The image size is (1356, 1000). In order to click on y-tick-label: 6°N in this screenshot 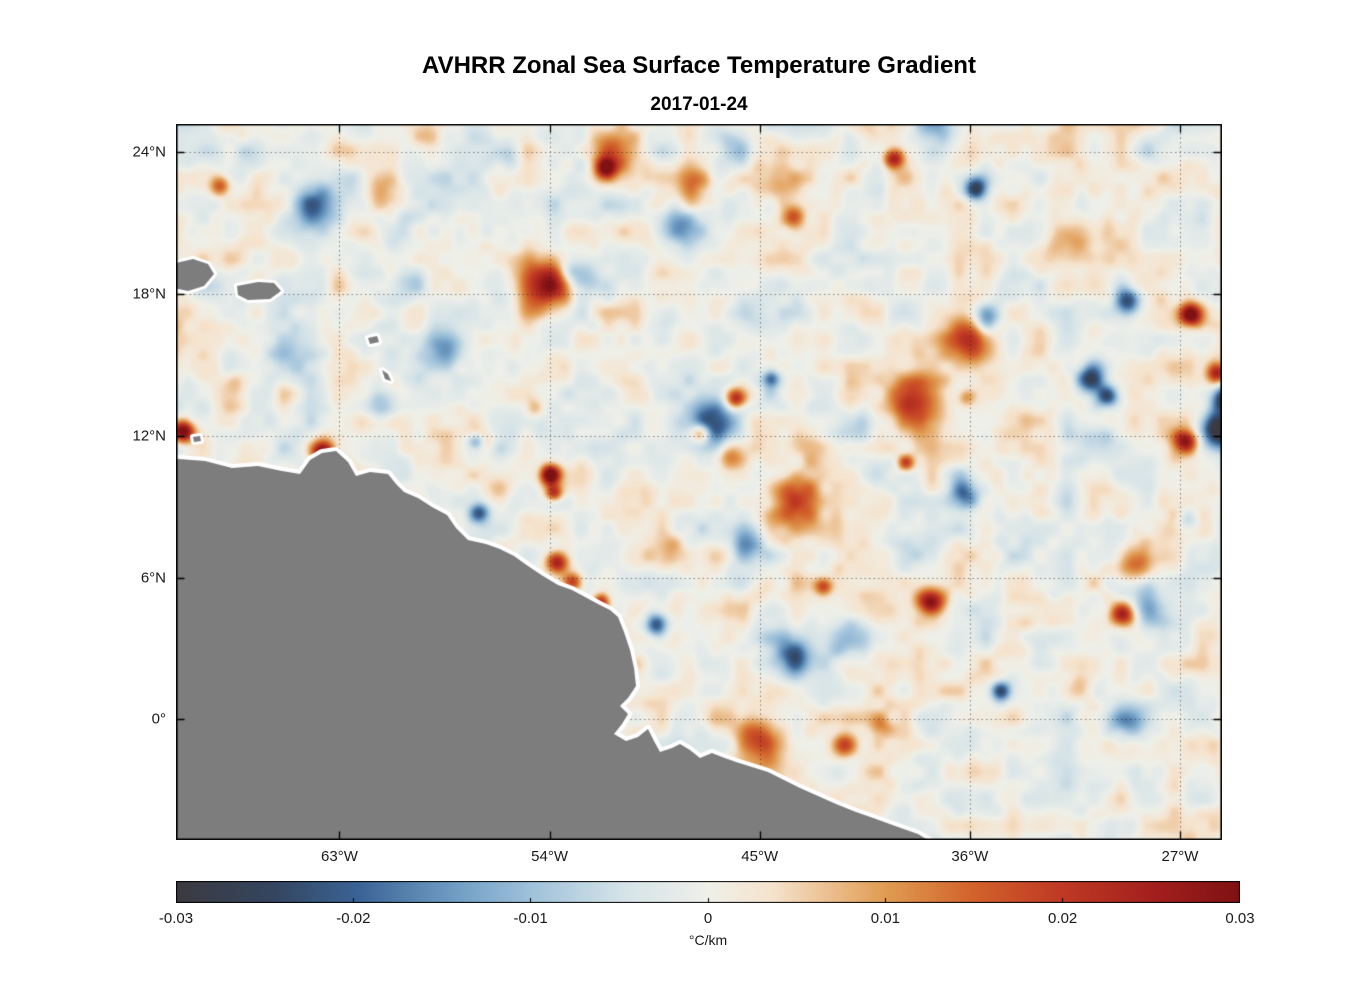, I will do `click(153, 578)`.